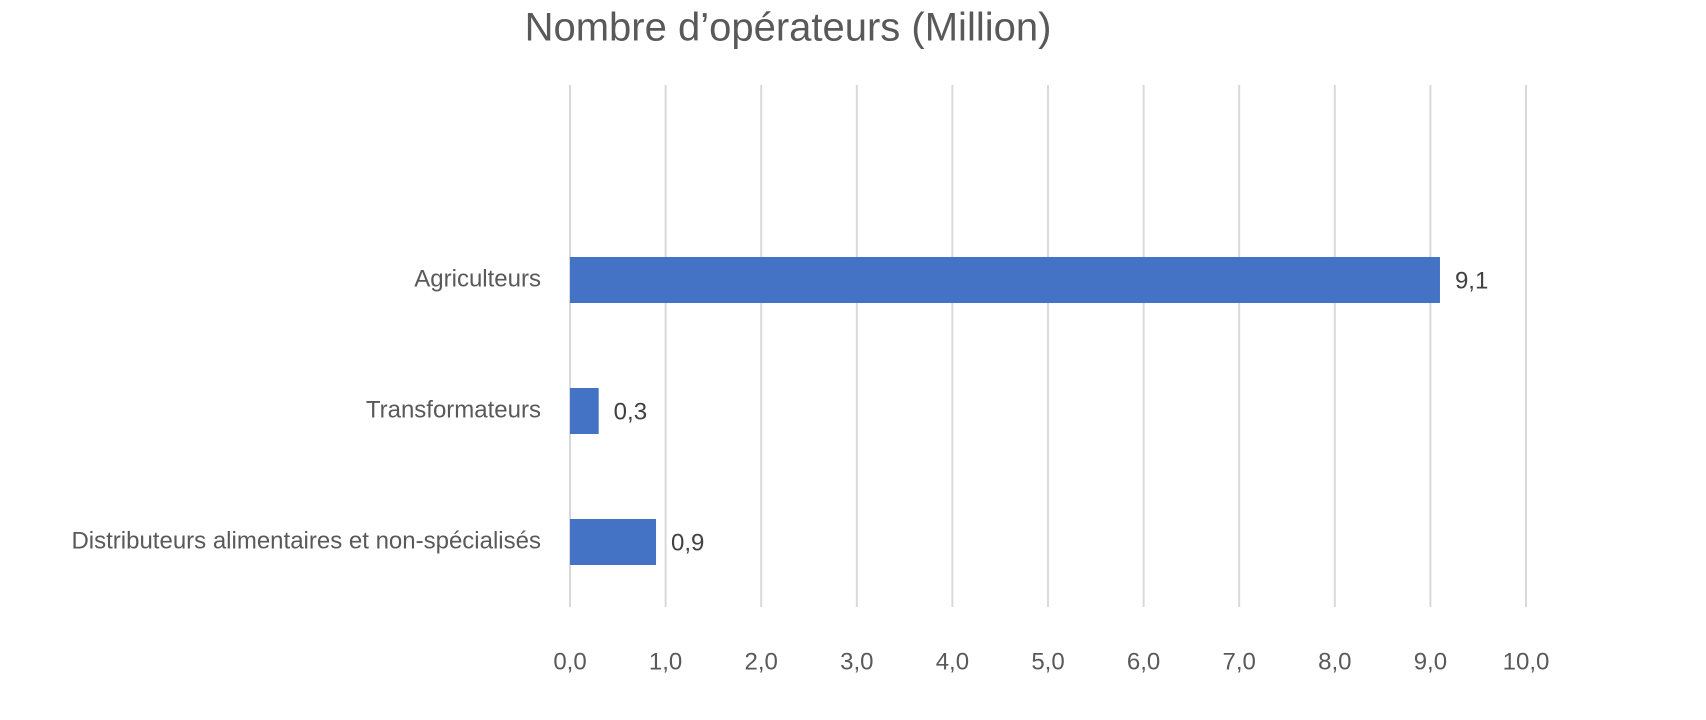  I want to click on y-tick-label: Transformateurs, so click(453, 409).